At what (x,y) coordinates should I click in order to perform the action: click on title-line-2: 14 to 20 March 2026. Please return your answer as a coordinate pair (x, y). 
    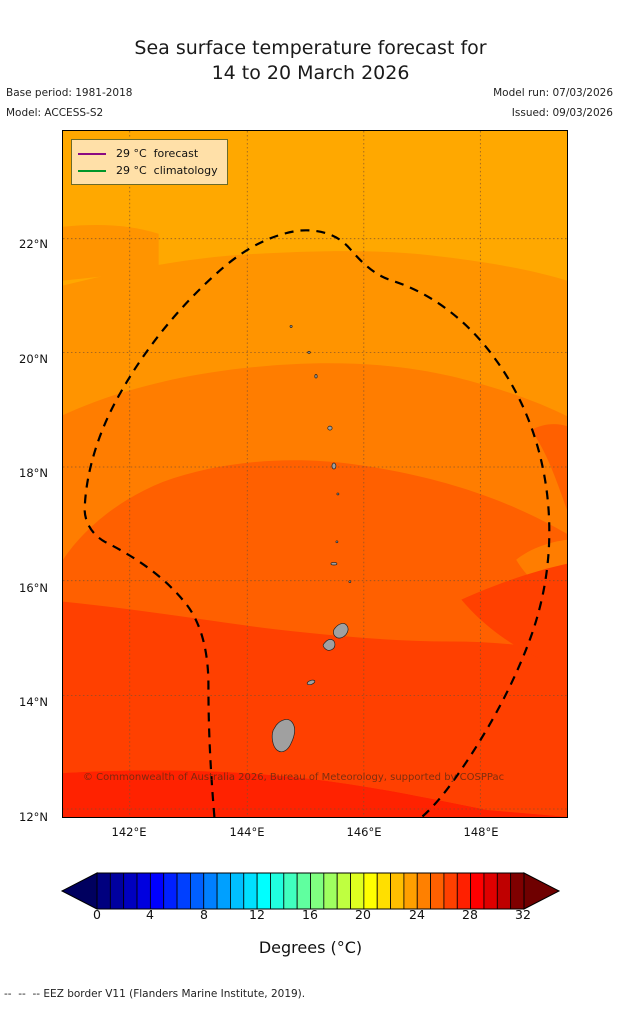
    Looking at the image, I should click on (310, 73).